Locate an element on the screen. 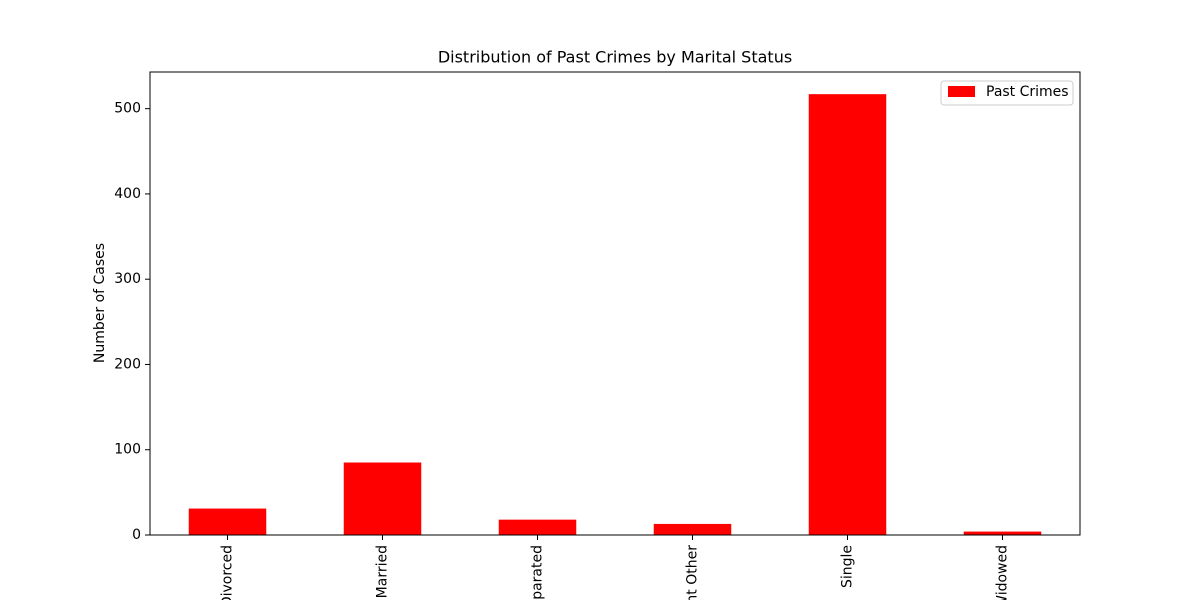  y-tick-label: 300 is located at coordinates (127, 279).